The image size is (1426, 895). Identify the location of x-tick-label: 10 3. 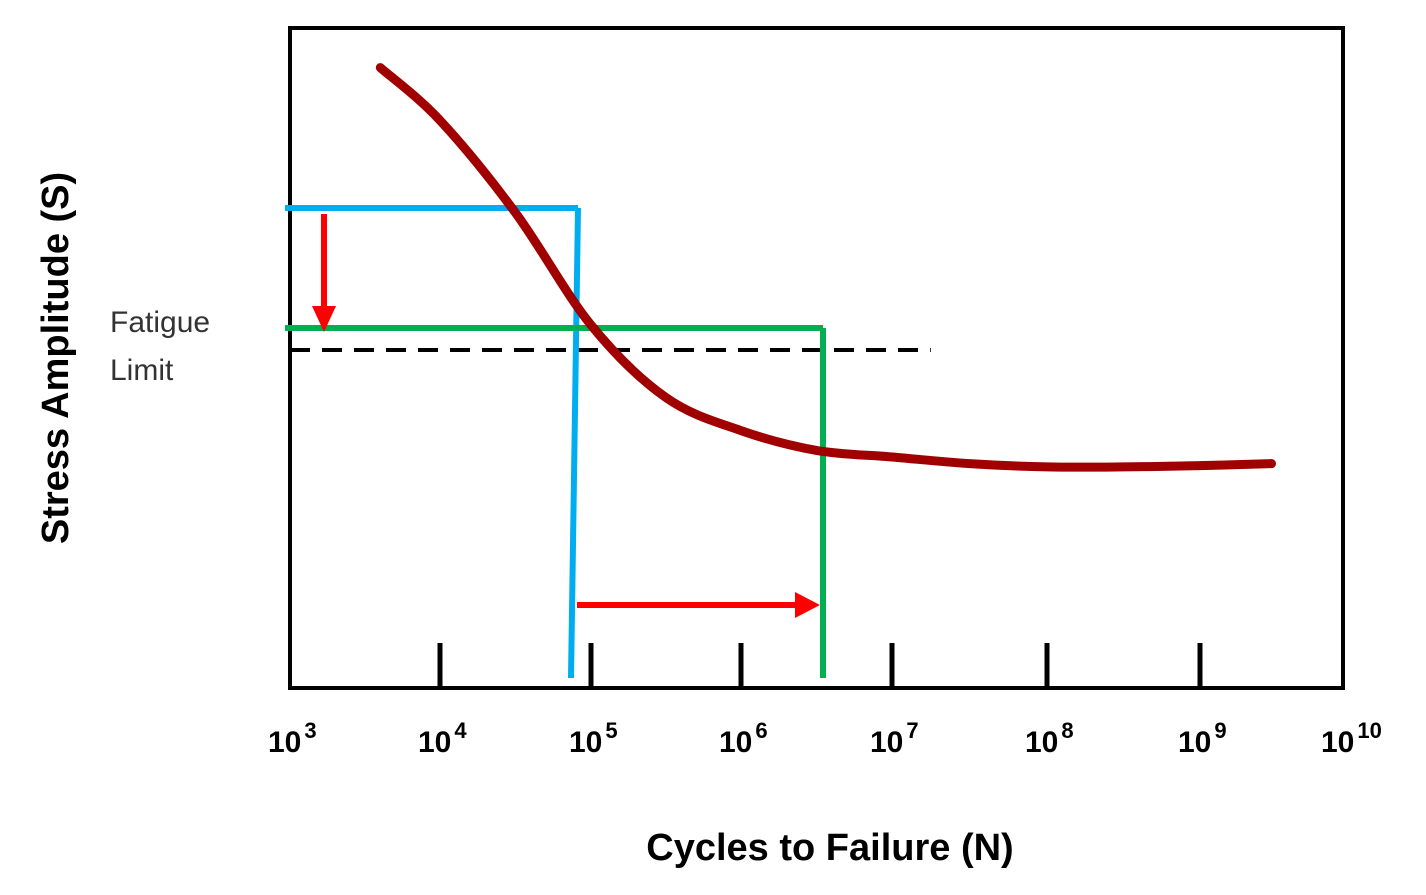
(292, 738).